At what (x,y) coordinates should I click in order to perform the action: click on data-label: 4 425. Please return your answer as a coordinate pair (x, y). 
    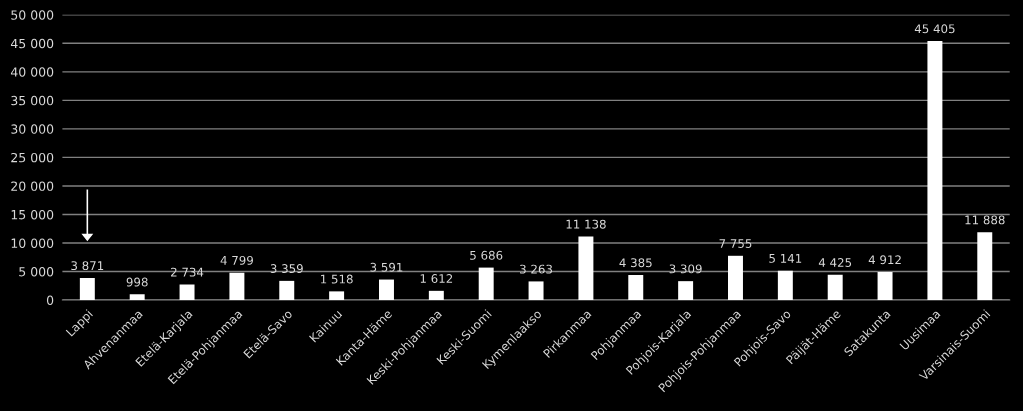
    Looking at the image, I should click on (835, 262).